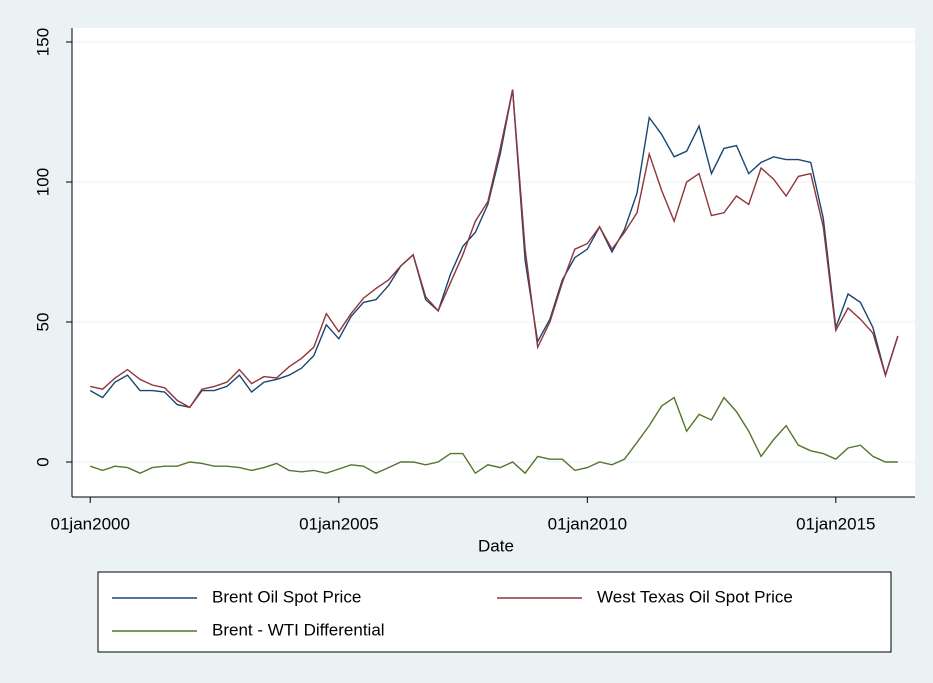  What do you see at coordinates (835, 523) in the screenshot?
I see `x-tick-label: 01jan2015` at bounding box center [835, 523].